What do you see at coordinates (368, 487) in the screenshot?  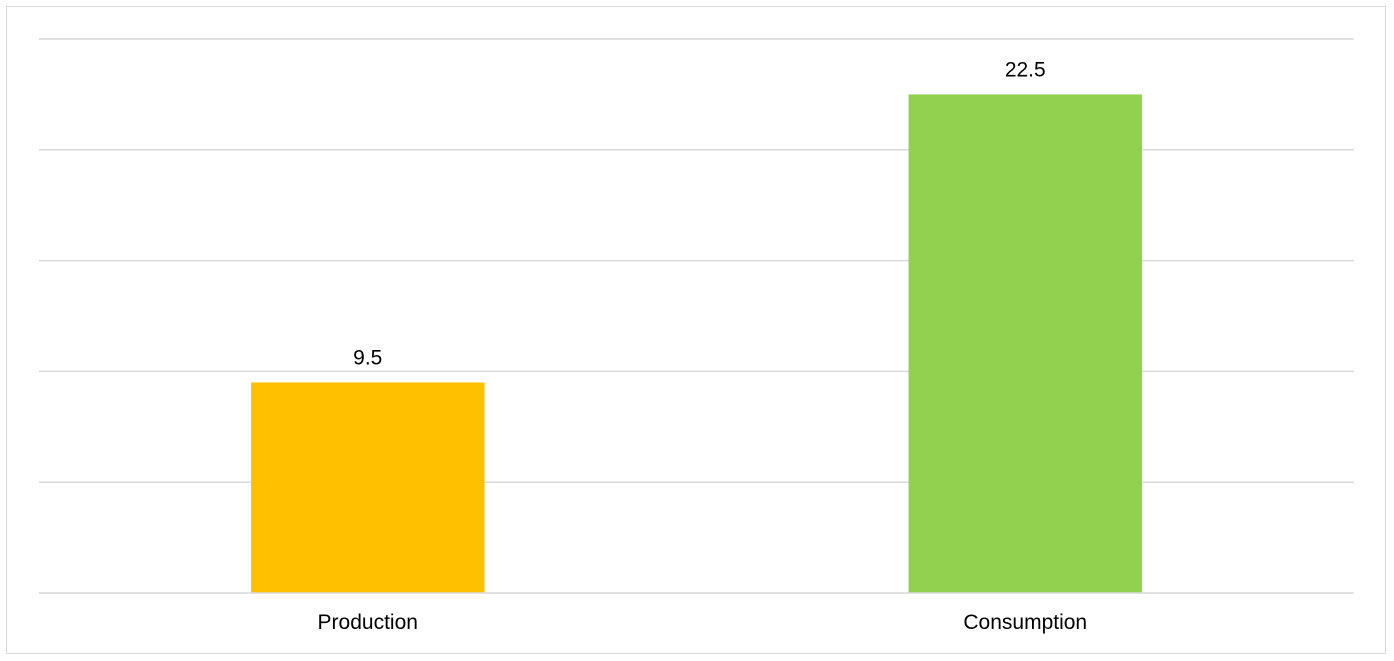 I see `bar-production` at bounding box center [368, 487].